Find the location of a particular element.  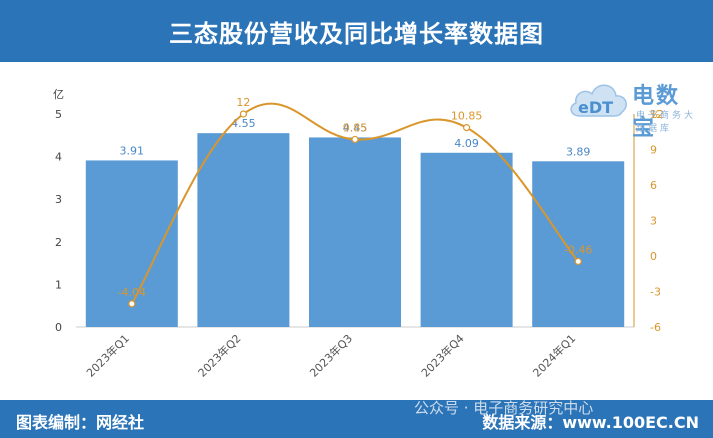

footer-source: 数据来源：www.100EC.CN is located at coordinates (590, 422).